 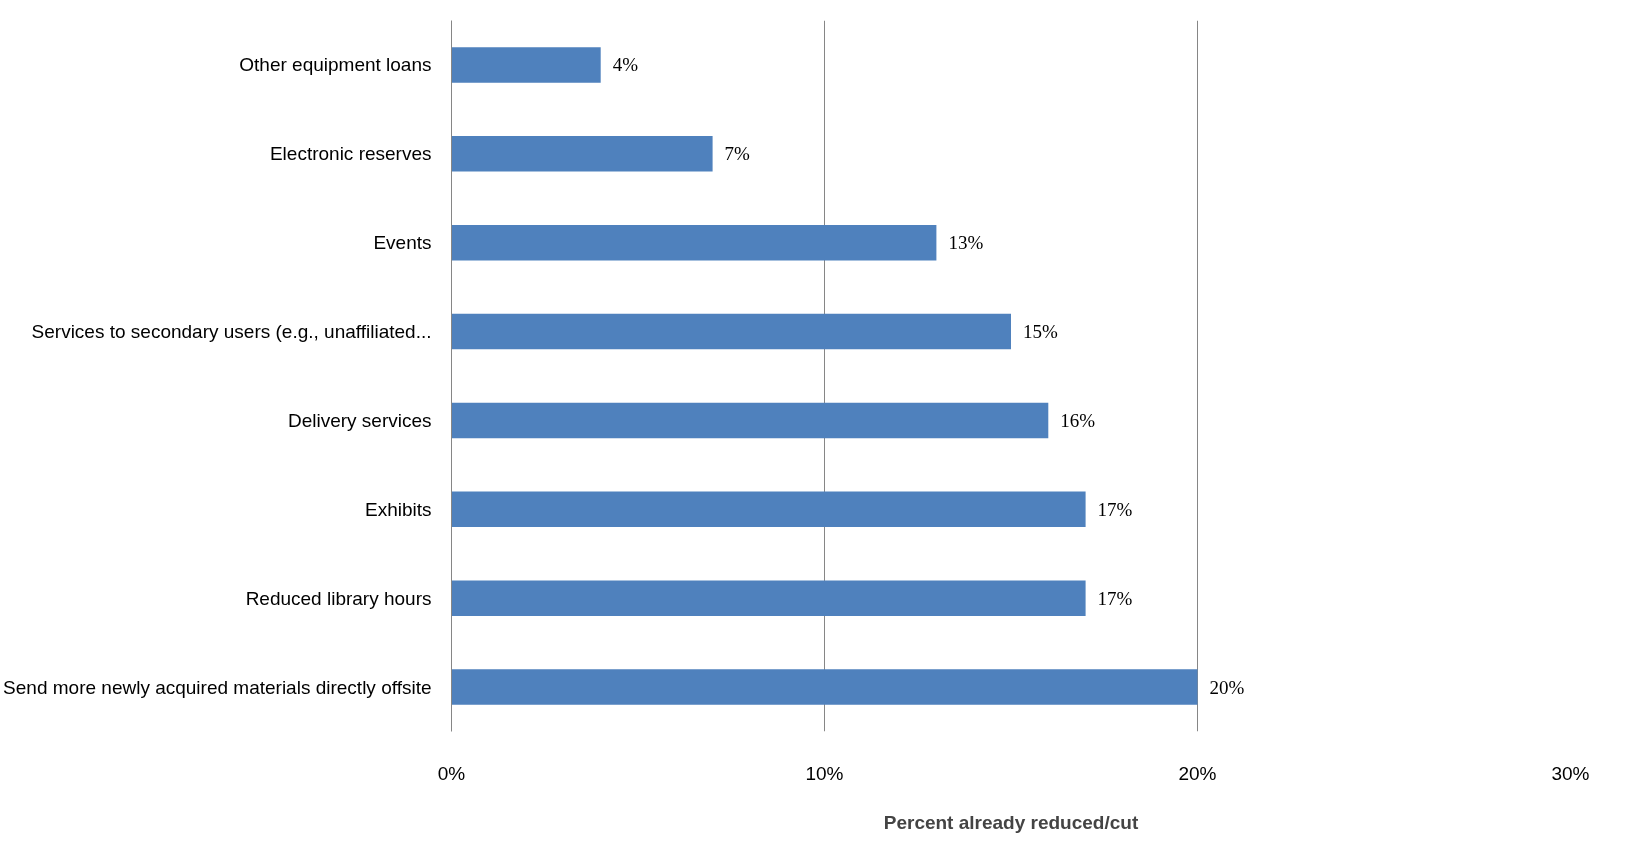 What do you see at coordinates (398, 509) in the screenshot?
I see `y-tick-label: Exhibits` at bounding box center [398, 509].